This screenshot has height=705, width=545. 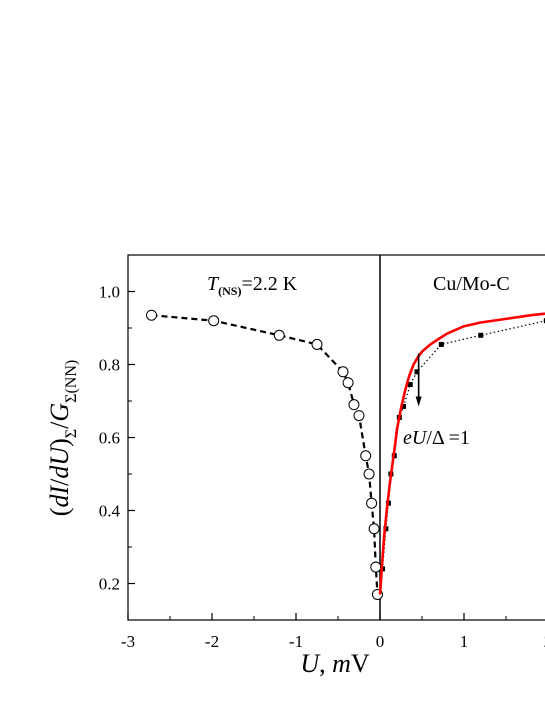 I want to click on gap-label-italic: eU, so click(x=415, y=438).